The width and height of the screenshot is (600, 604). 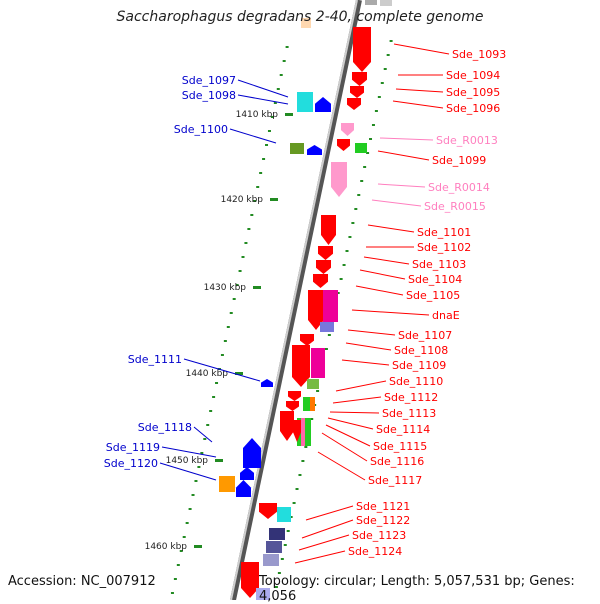 I want to click on scale-tick-label: 1430 kbp, so click(x=225, y=288).